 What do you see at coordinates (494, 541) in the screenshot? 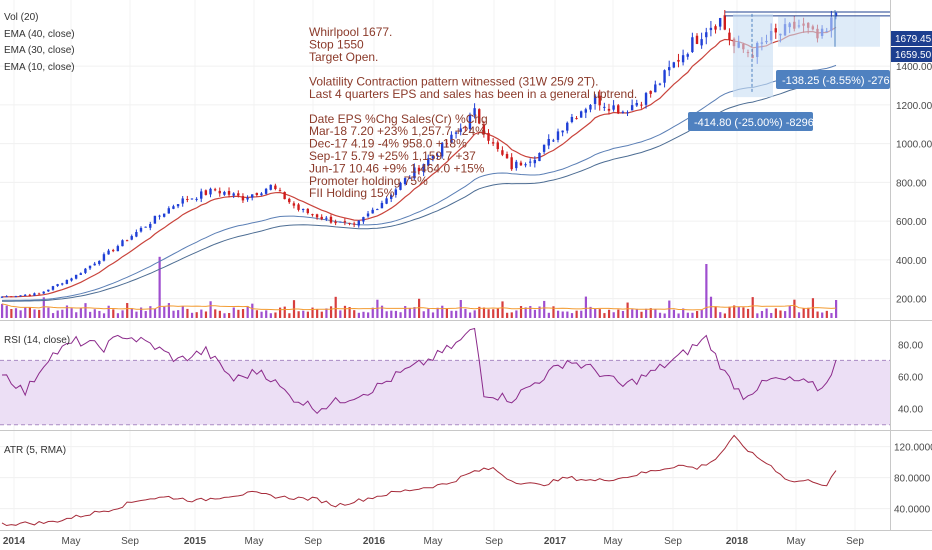
I see `time-tick-label: Sep` at bounding box center [494, 541].